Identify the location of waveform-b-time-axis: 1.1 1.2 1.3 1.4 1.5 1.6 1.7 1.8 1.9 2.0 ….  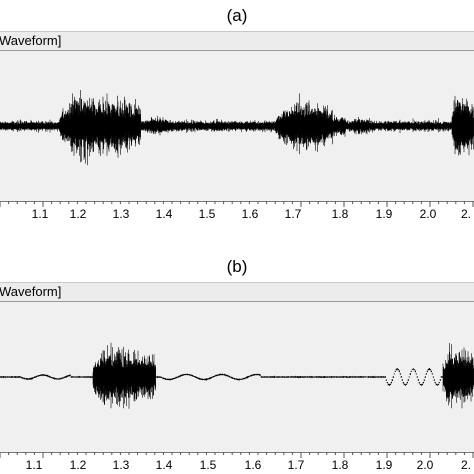
(237, 463).